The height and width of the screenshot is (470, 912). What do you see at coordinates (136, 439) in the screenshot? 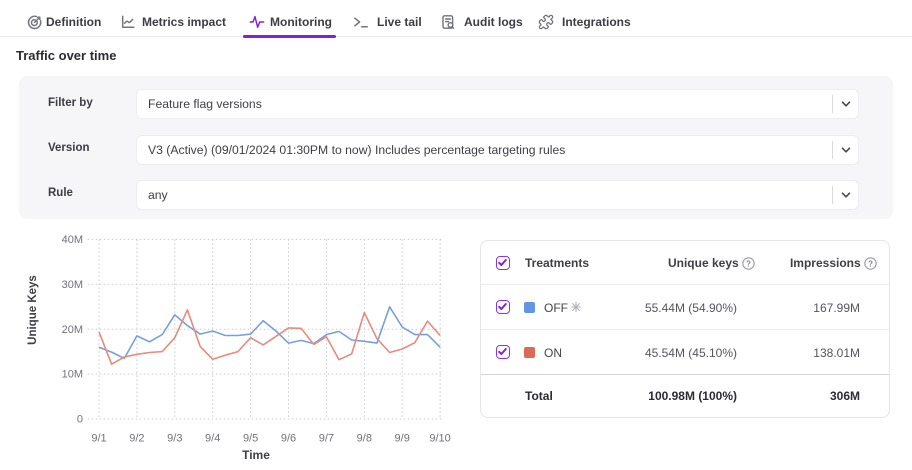
I see `svg-text: 9/2` at bounding box center [136, 439].